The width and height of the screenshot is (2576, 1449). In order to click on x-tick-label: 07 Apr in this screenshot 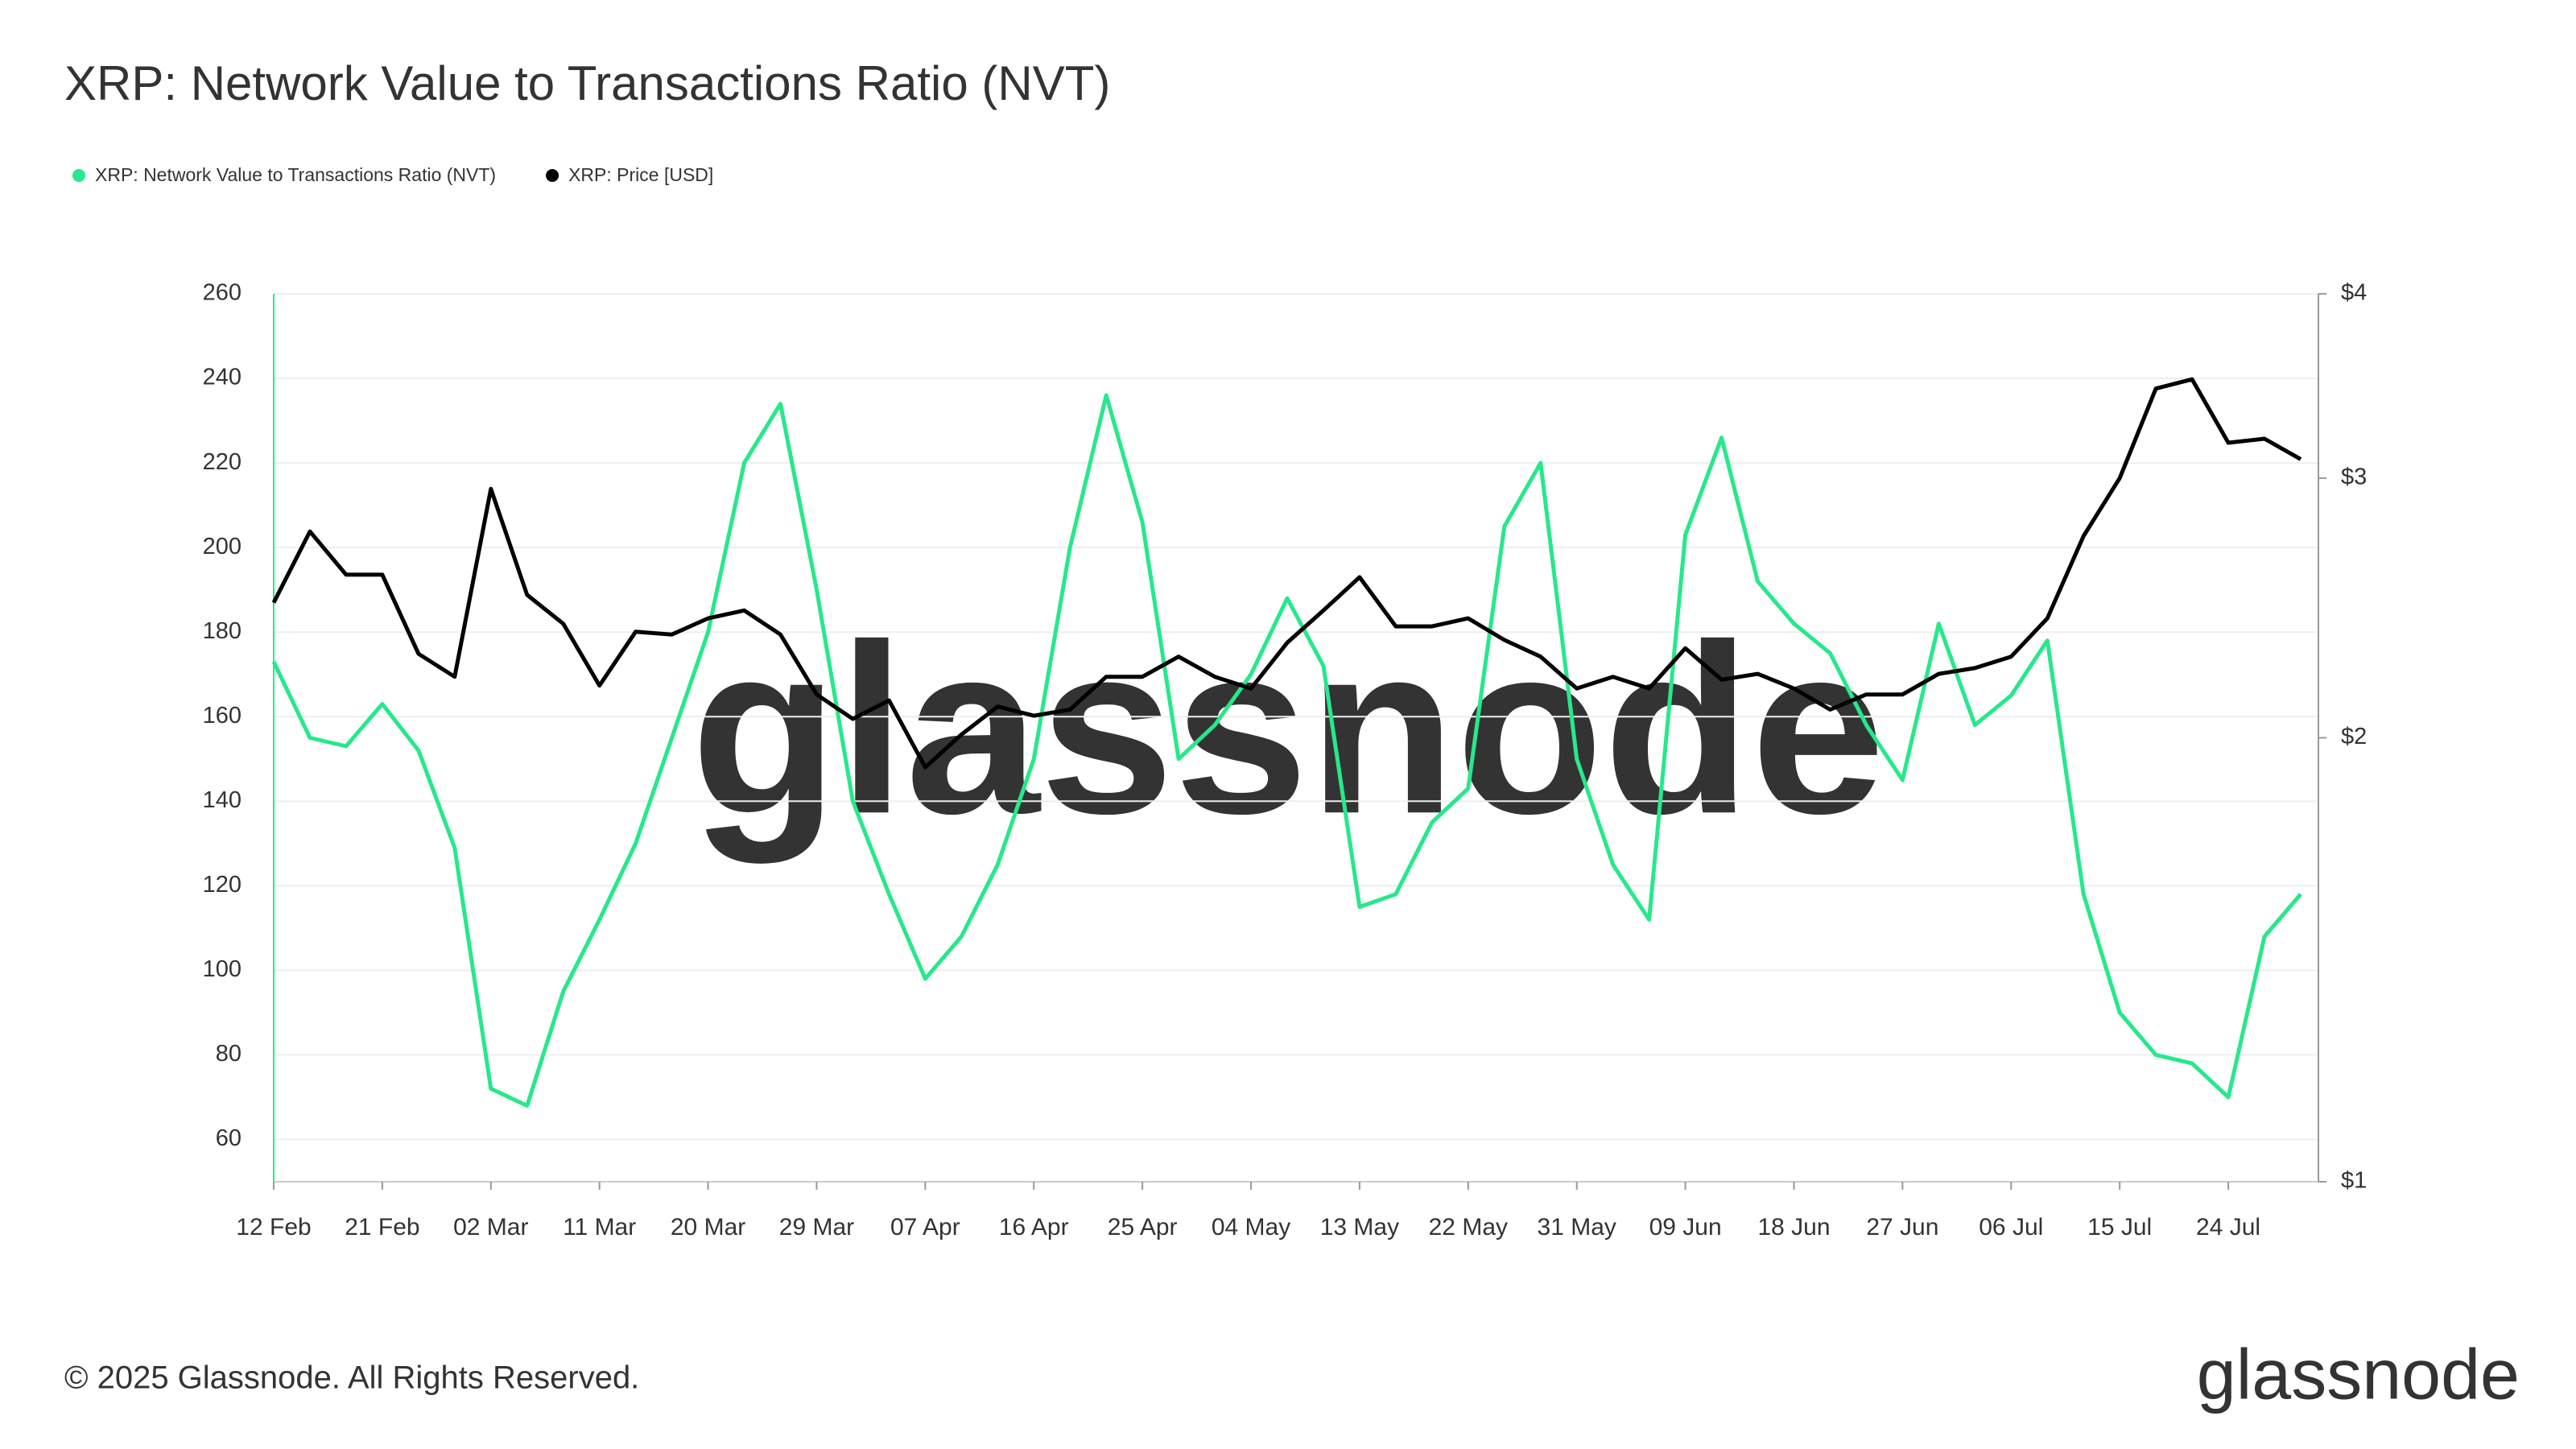, I will do `click(925, 1227)`.